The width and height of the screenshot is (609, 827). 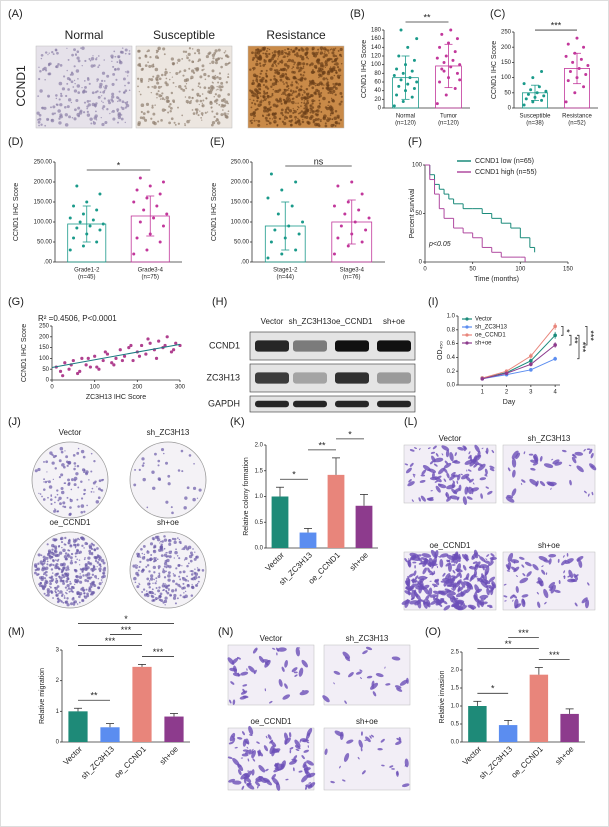 I want to click on image-label: sh_ZC3H13, so click(x=367, y=638).